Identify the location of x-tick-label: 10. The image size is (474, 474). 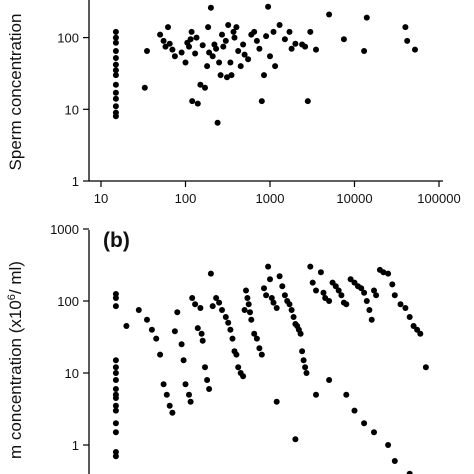
(101, 198).